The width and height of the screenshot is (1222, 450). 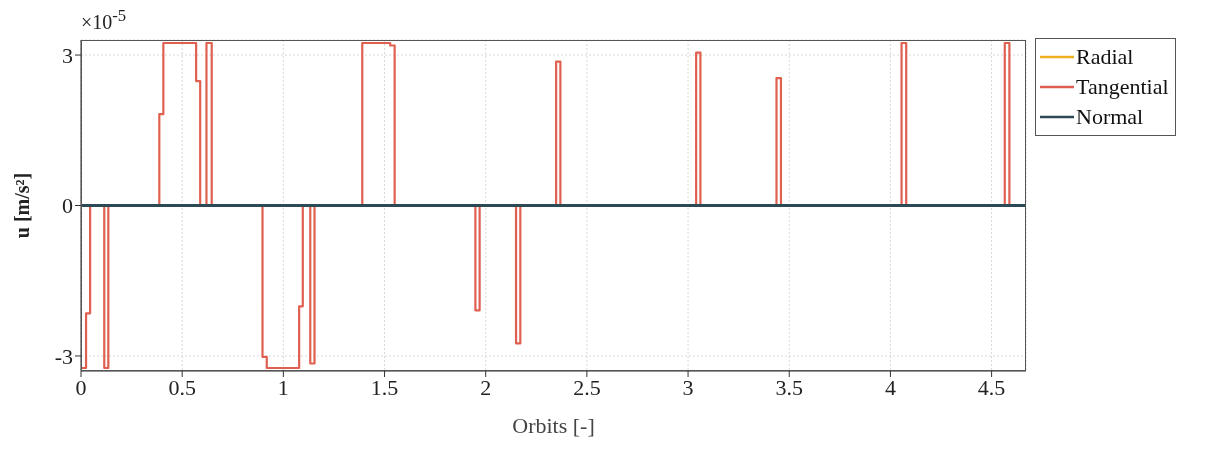 I want to click on y-axis-title: u [m/s²], so click(x=22, y=205).